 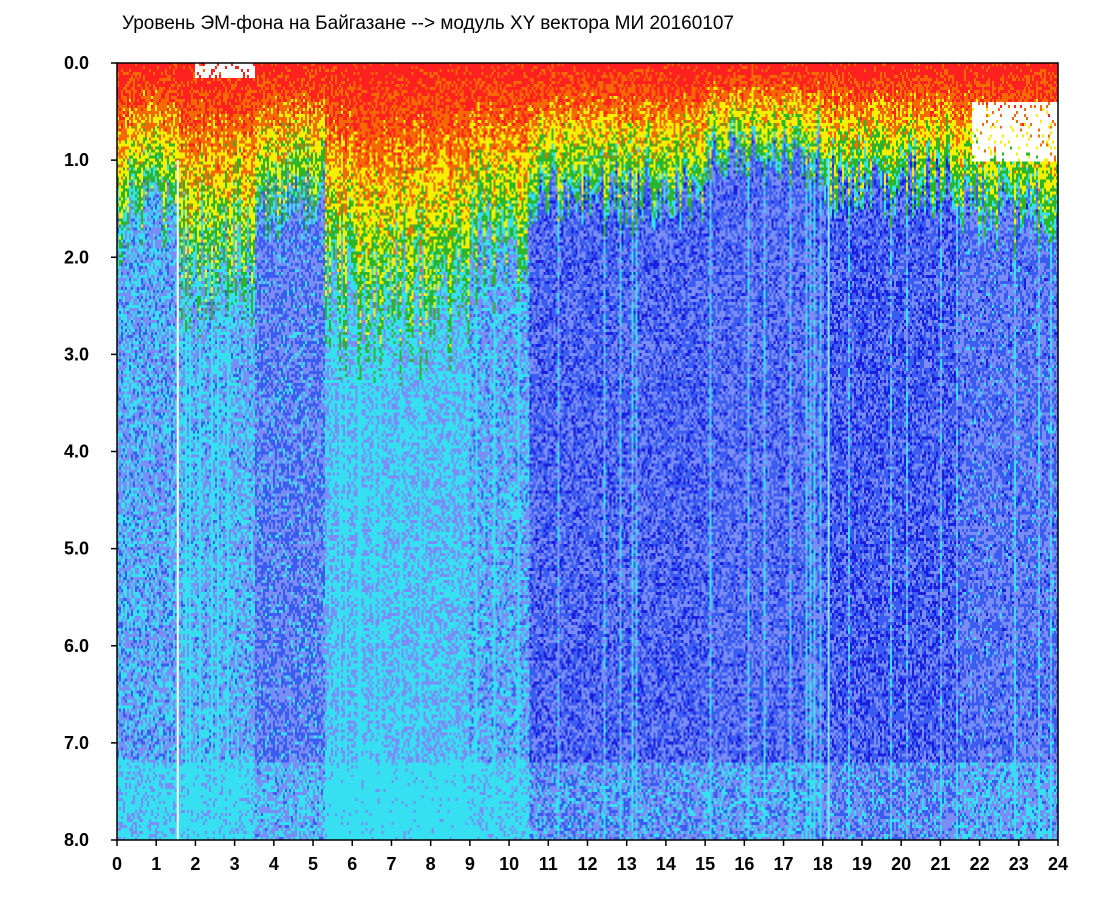 What do you see at coordinates (235, 864) in the screenshot?
I see `x-tick-label: 3` at bounding box center [235, 864].